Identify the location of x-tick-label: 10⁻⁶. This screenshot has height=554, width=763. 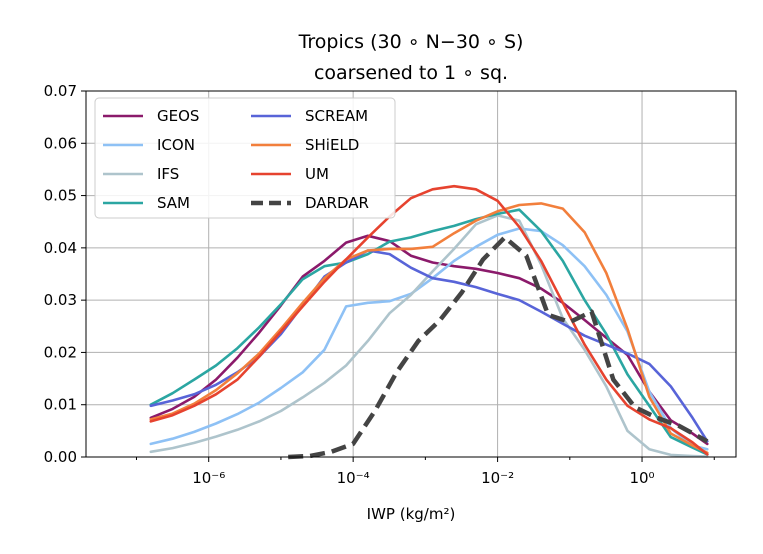
(208, 478).